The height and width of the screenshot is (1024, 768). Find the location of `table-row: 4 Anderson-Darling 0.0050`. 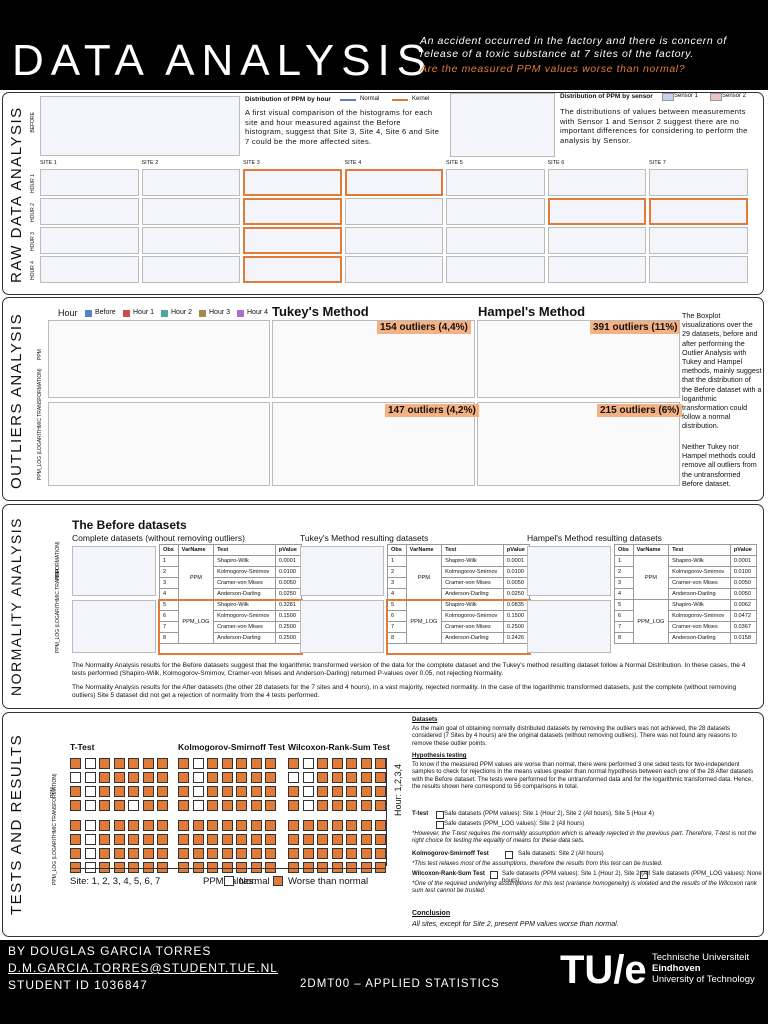

table-row: 4 Anderson-Darling 0.0050 is located at coordinates (686, 594).